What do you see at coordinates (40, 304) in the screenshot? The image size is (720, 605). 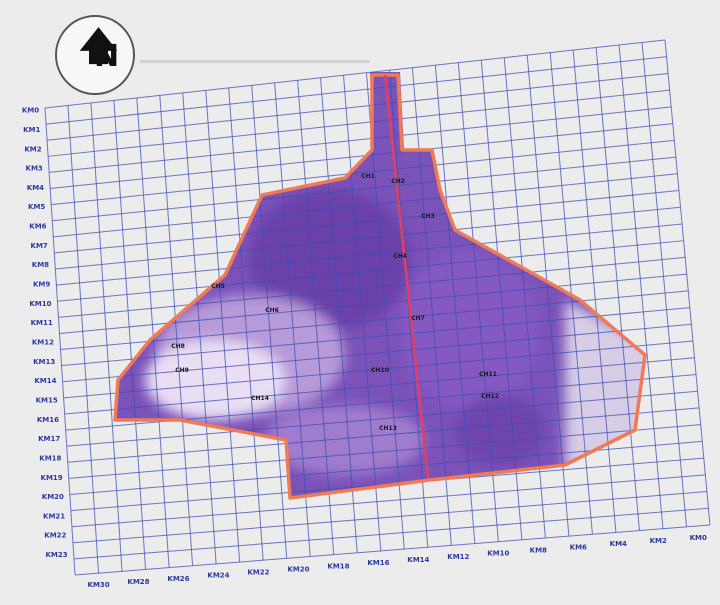 I see `row-label: KM10` at bounding box center [40, 304].